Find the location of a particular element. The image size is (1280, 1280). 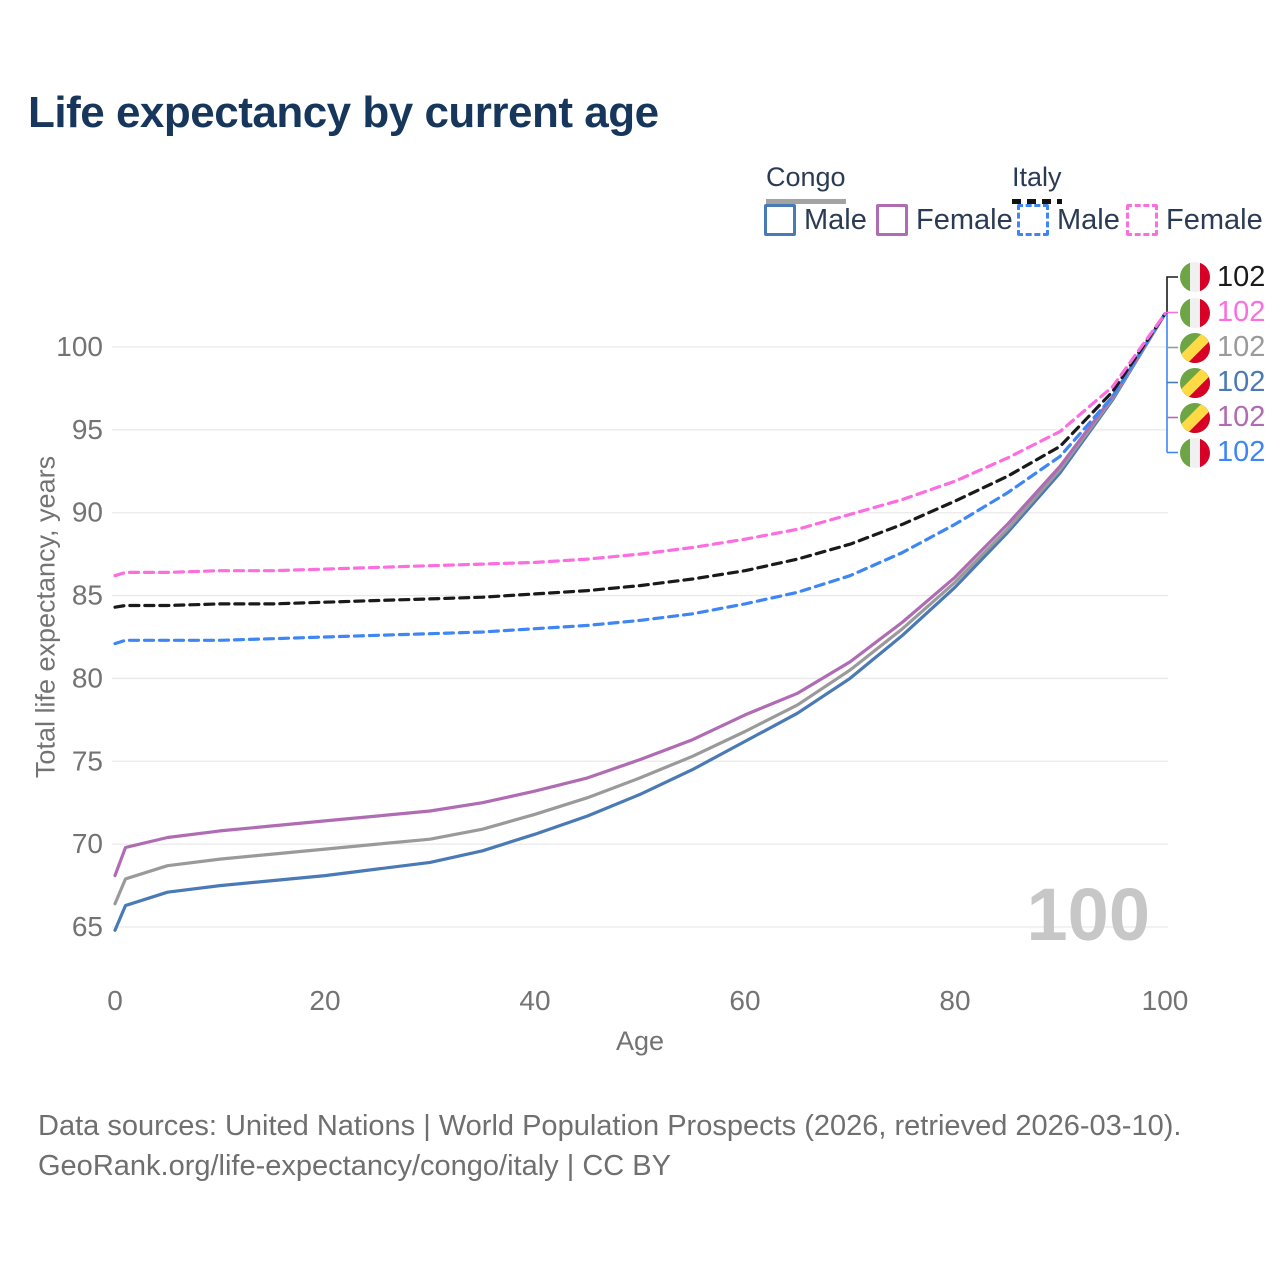

legend-congo-female-label: Female is located at coordinates (964, 219).